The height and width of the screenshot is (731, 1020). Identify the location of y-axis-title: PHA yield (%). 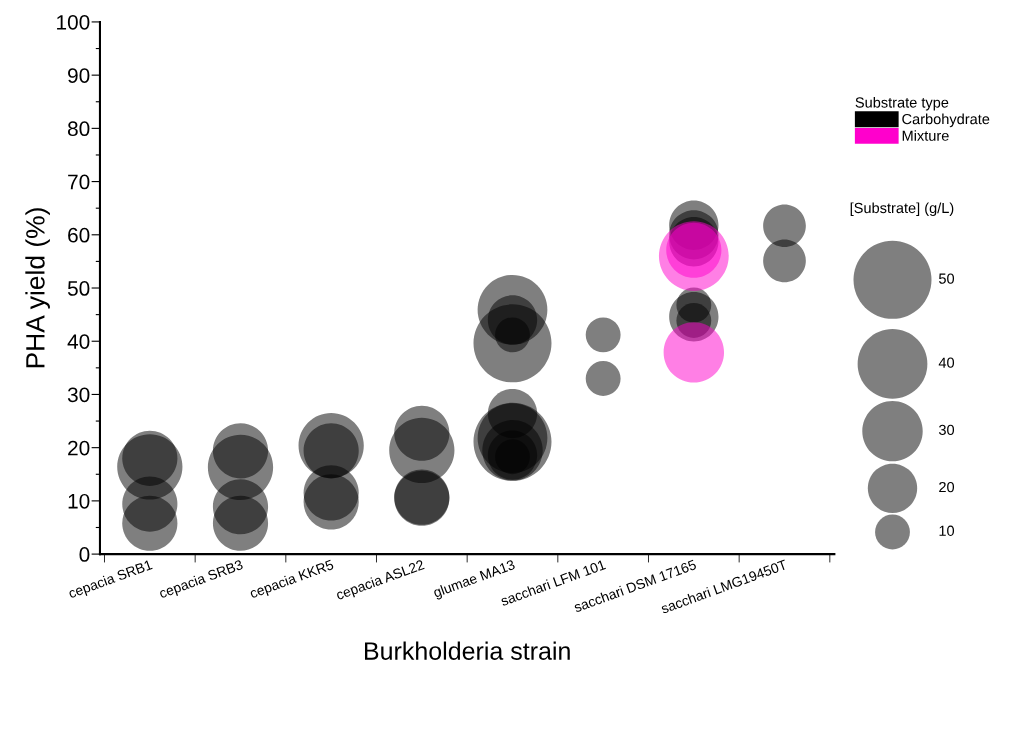
(37, 288).